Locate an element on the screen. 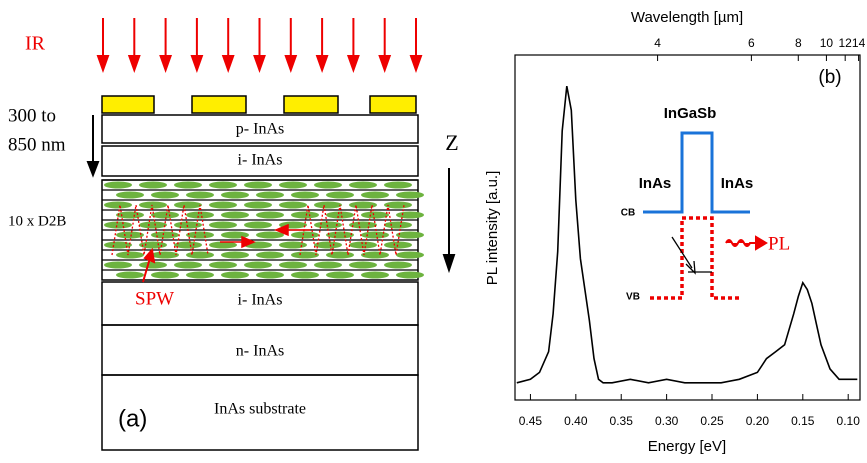 This screenshot has height=463, width=867. layer-label: 10 x D2B is located at coordinates (37, 221).